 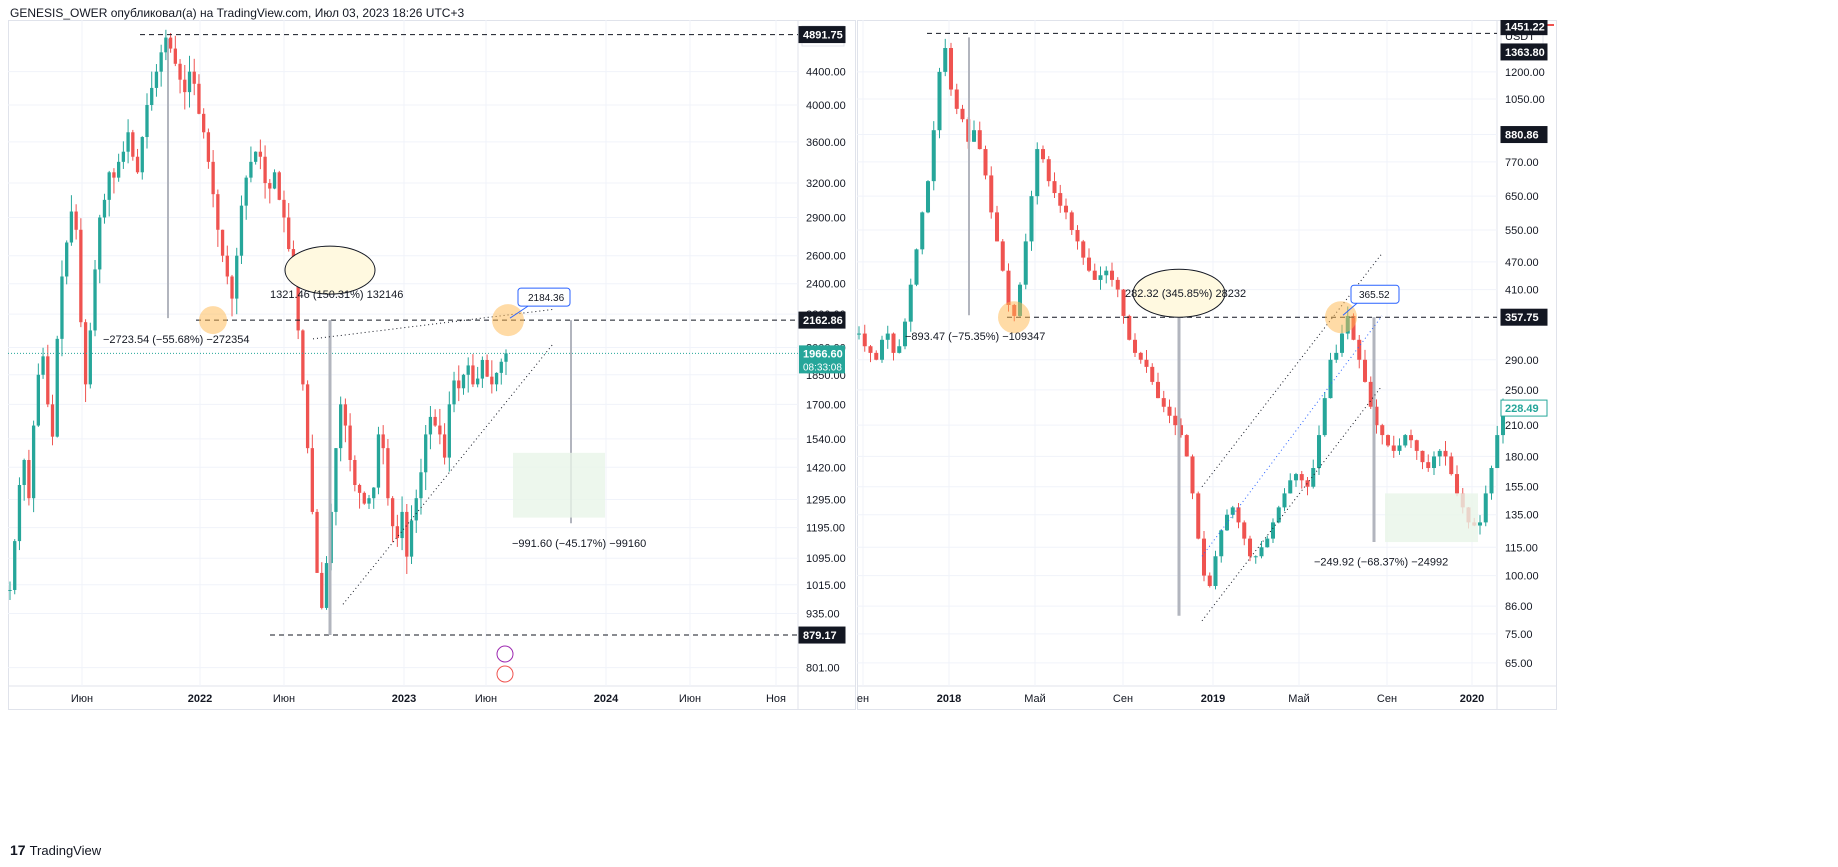 What do you see at coordinates (826, 501) in the screenshot?
I see `y-tick-label: 1295.00` at bounding box center [826, 501].